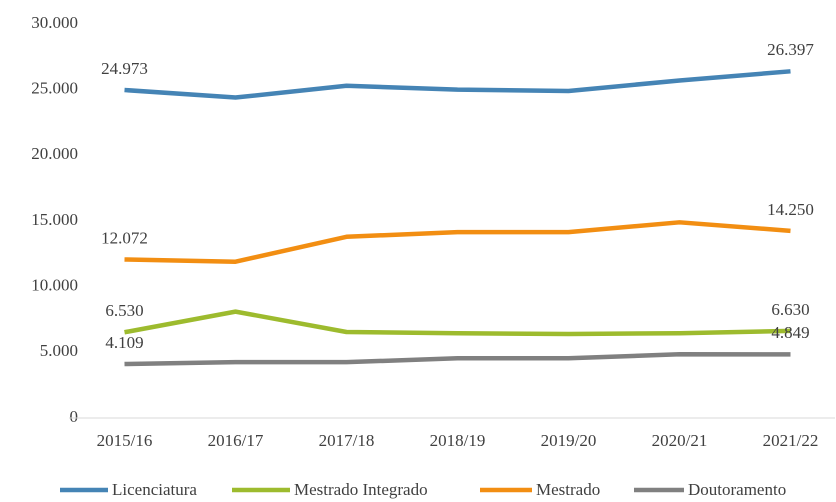 The width and height of the screenshot is (836, 502). I want to click on legend-label: Mestrado Integrado, so click(361, 489).